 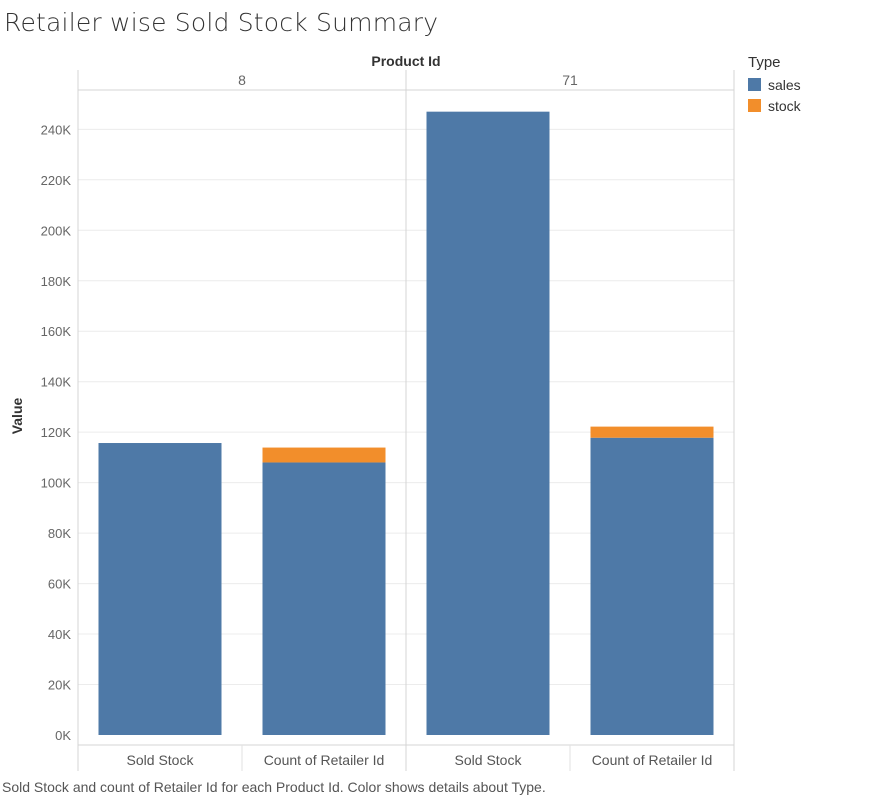 What do you see at coordinates (59, 533) in the screenshot?
I see `y-tick-label: 80K` at bounding box center [59, 533].